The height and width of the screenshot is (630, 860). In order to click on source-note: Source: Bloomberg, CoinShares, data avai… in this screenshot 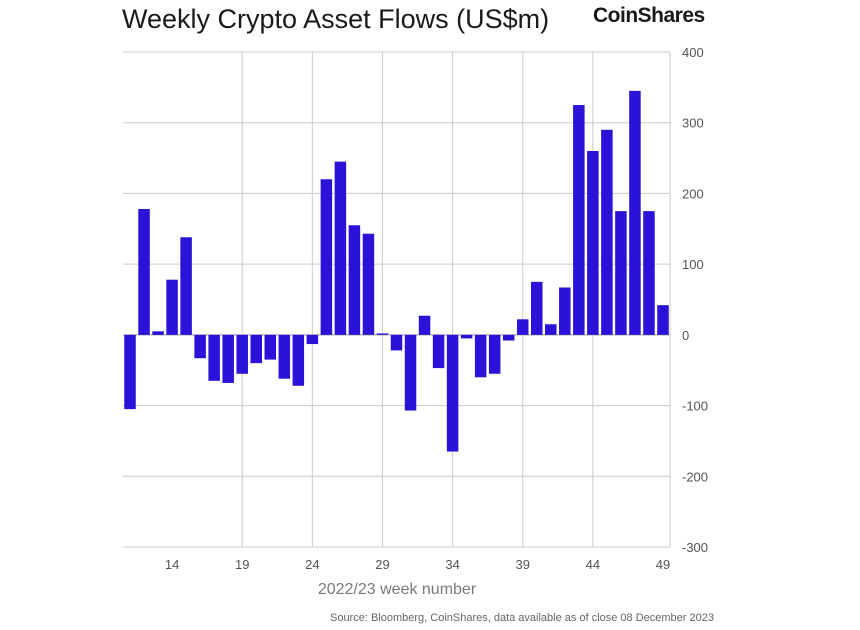, I will do `click(521, 618)`.